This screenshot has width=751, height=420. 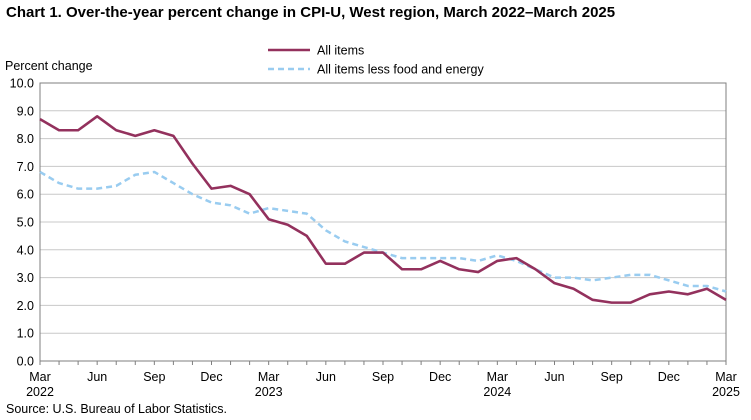 I want to click on y-tick-label: 8.0, so click(x=25, y=139).